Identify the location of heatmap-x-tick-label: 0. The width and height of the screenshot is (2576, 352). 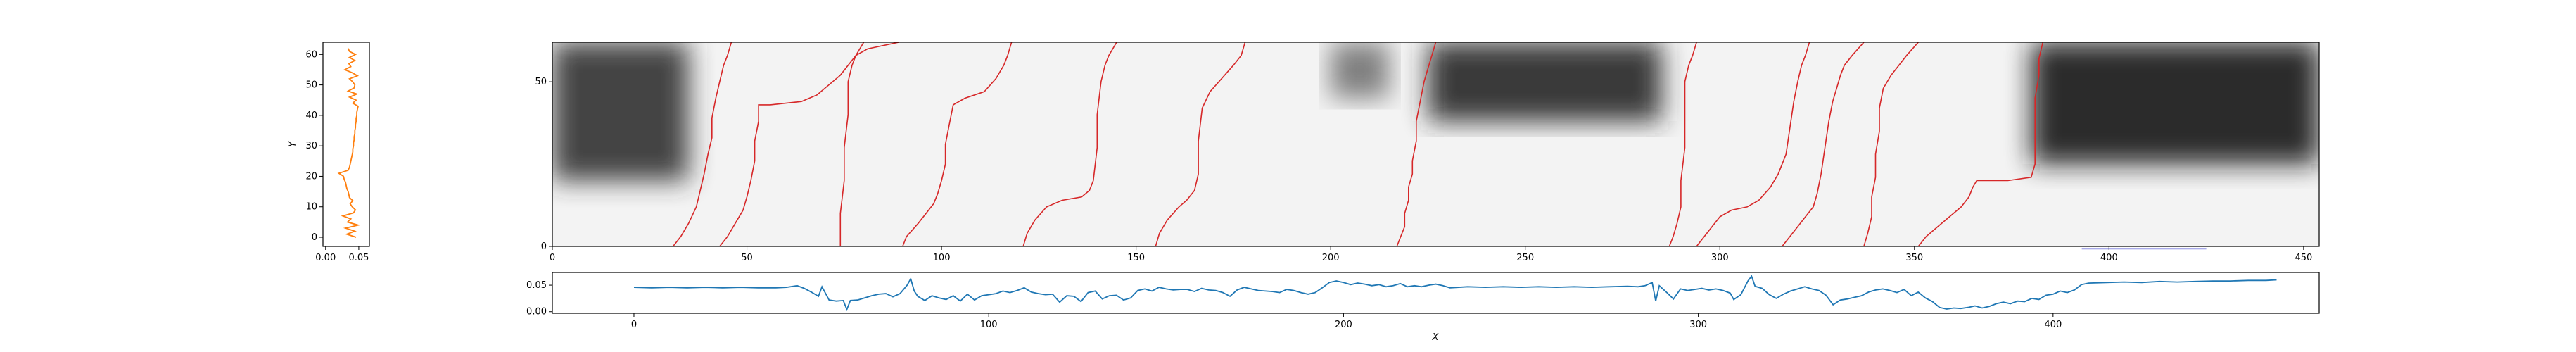
(552, 258).